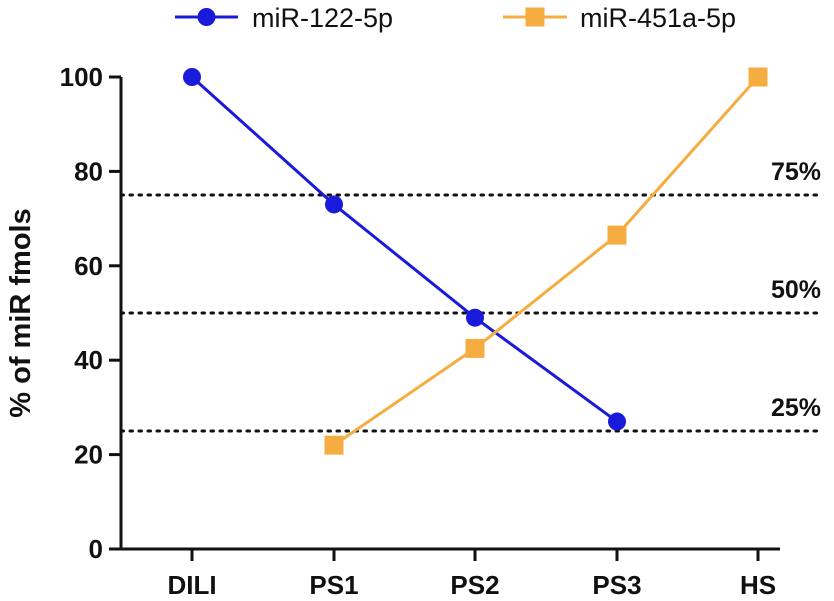 Image resolution: width=834 pixels, height=601 pixels. Describe the element at coordinates (96, 549) in the screenshot. I see `y-tick-label: 0` at that location.